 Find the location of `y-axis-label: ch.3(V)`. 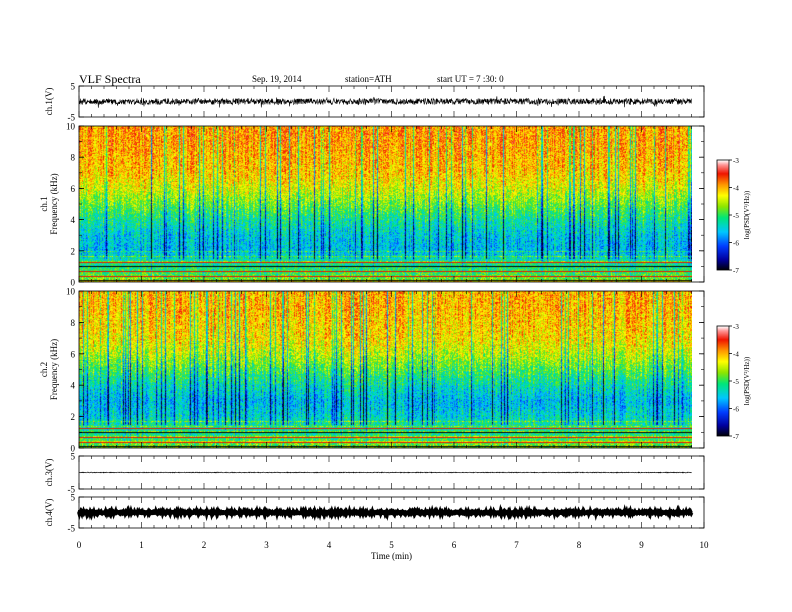

y-axis-label: ch.3(V) is located at coordinates (49, 473).